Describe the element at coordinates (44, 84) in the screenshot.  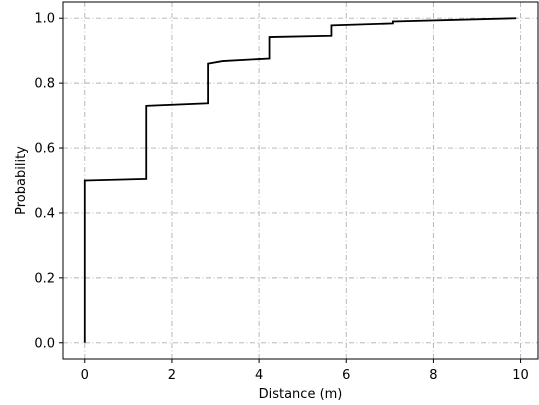
I see `y-tick-label: 0.8` at that location.